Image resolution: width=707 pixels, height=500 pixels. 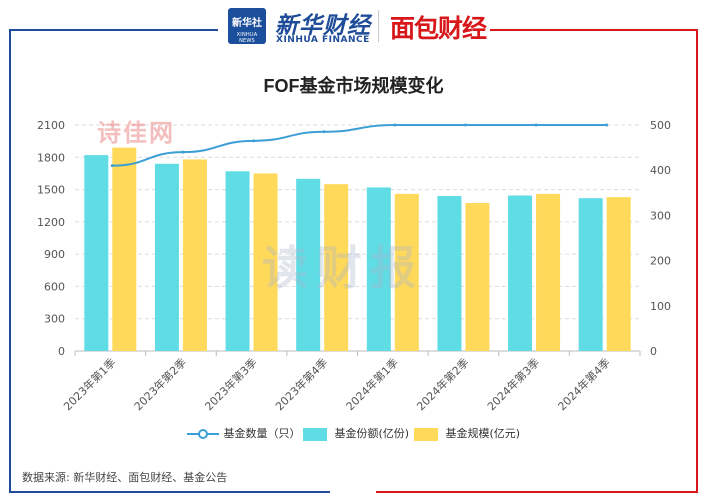 I want to click on x-tick-label: 2023年第4季, so click(x=301, y=384).